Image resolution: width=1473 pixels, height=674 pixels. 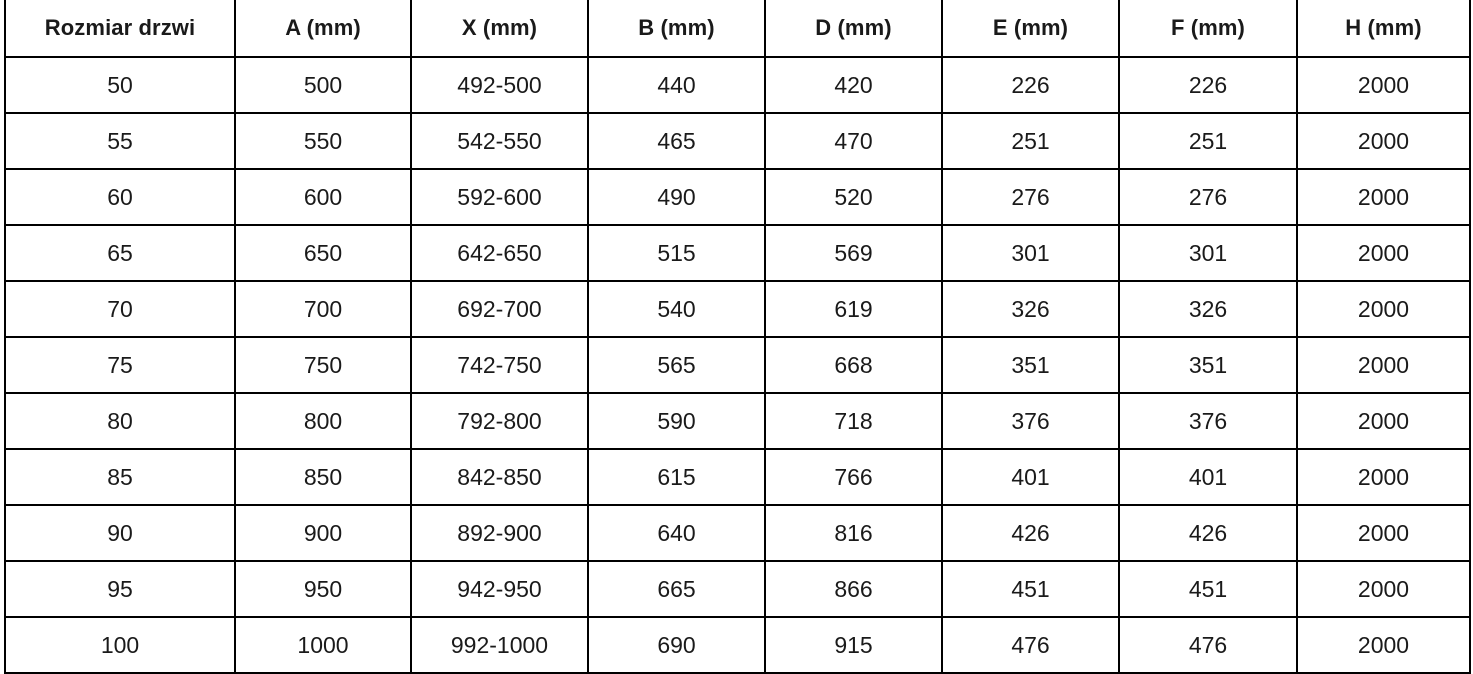 I want to click on cell-e: 301, so click(x=1031, y=253).